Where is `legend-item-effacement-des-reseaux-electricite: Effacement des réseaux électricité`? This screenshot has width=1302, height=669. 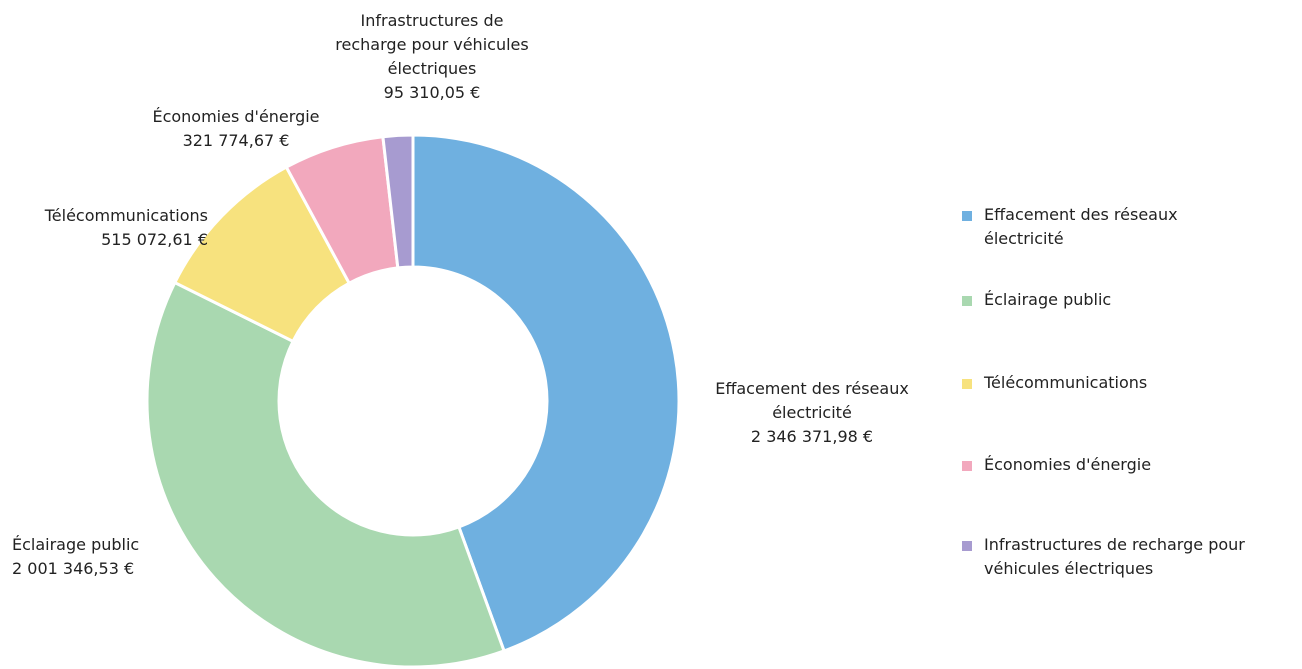
legend-item-effacement-des-reseaux-electricite: Effacement des réseaux électricité is located at coordinates (1128, 227).